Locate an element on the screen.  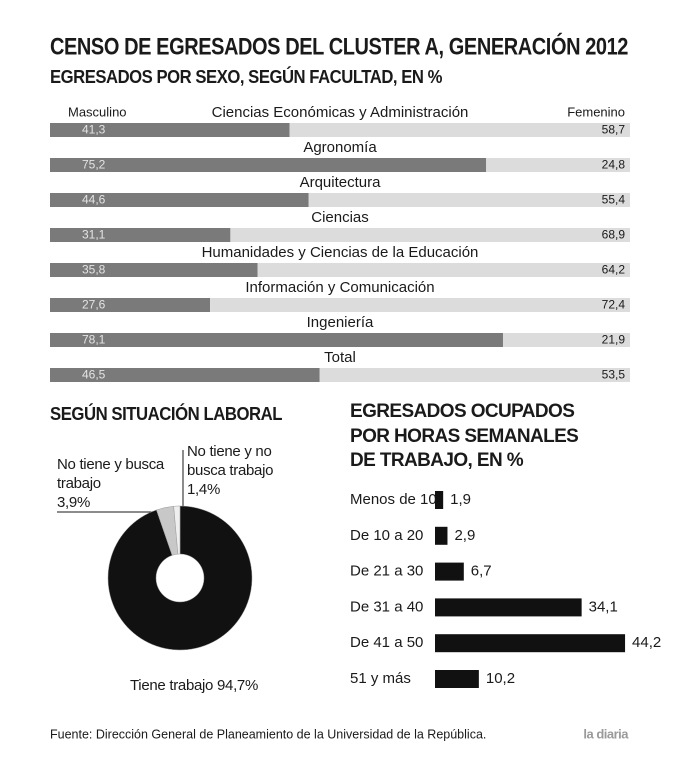
slice-label: No tiene y busca trabajo 3,9% is located at coordinates (117, 483).